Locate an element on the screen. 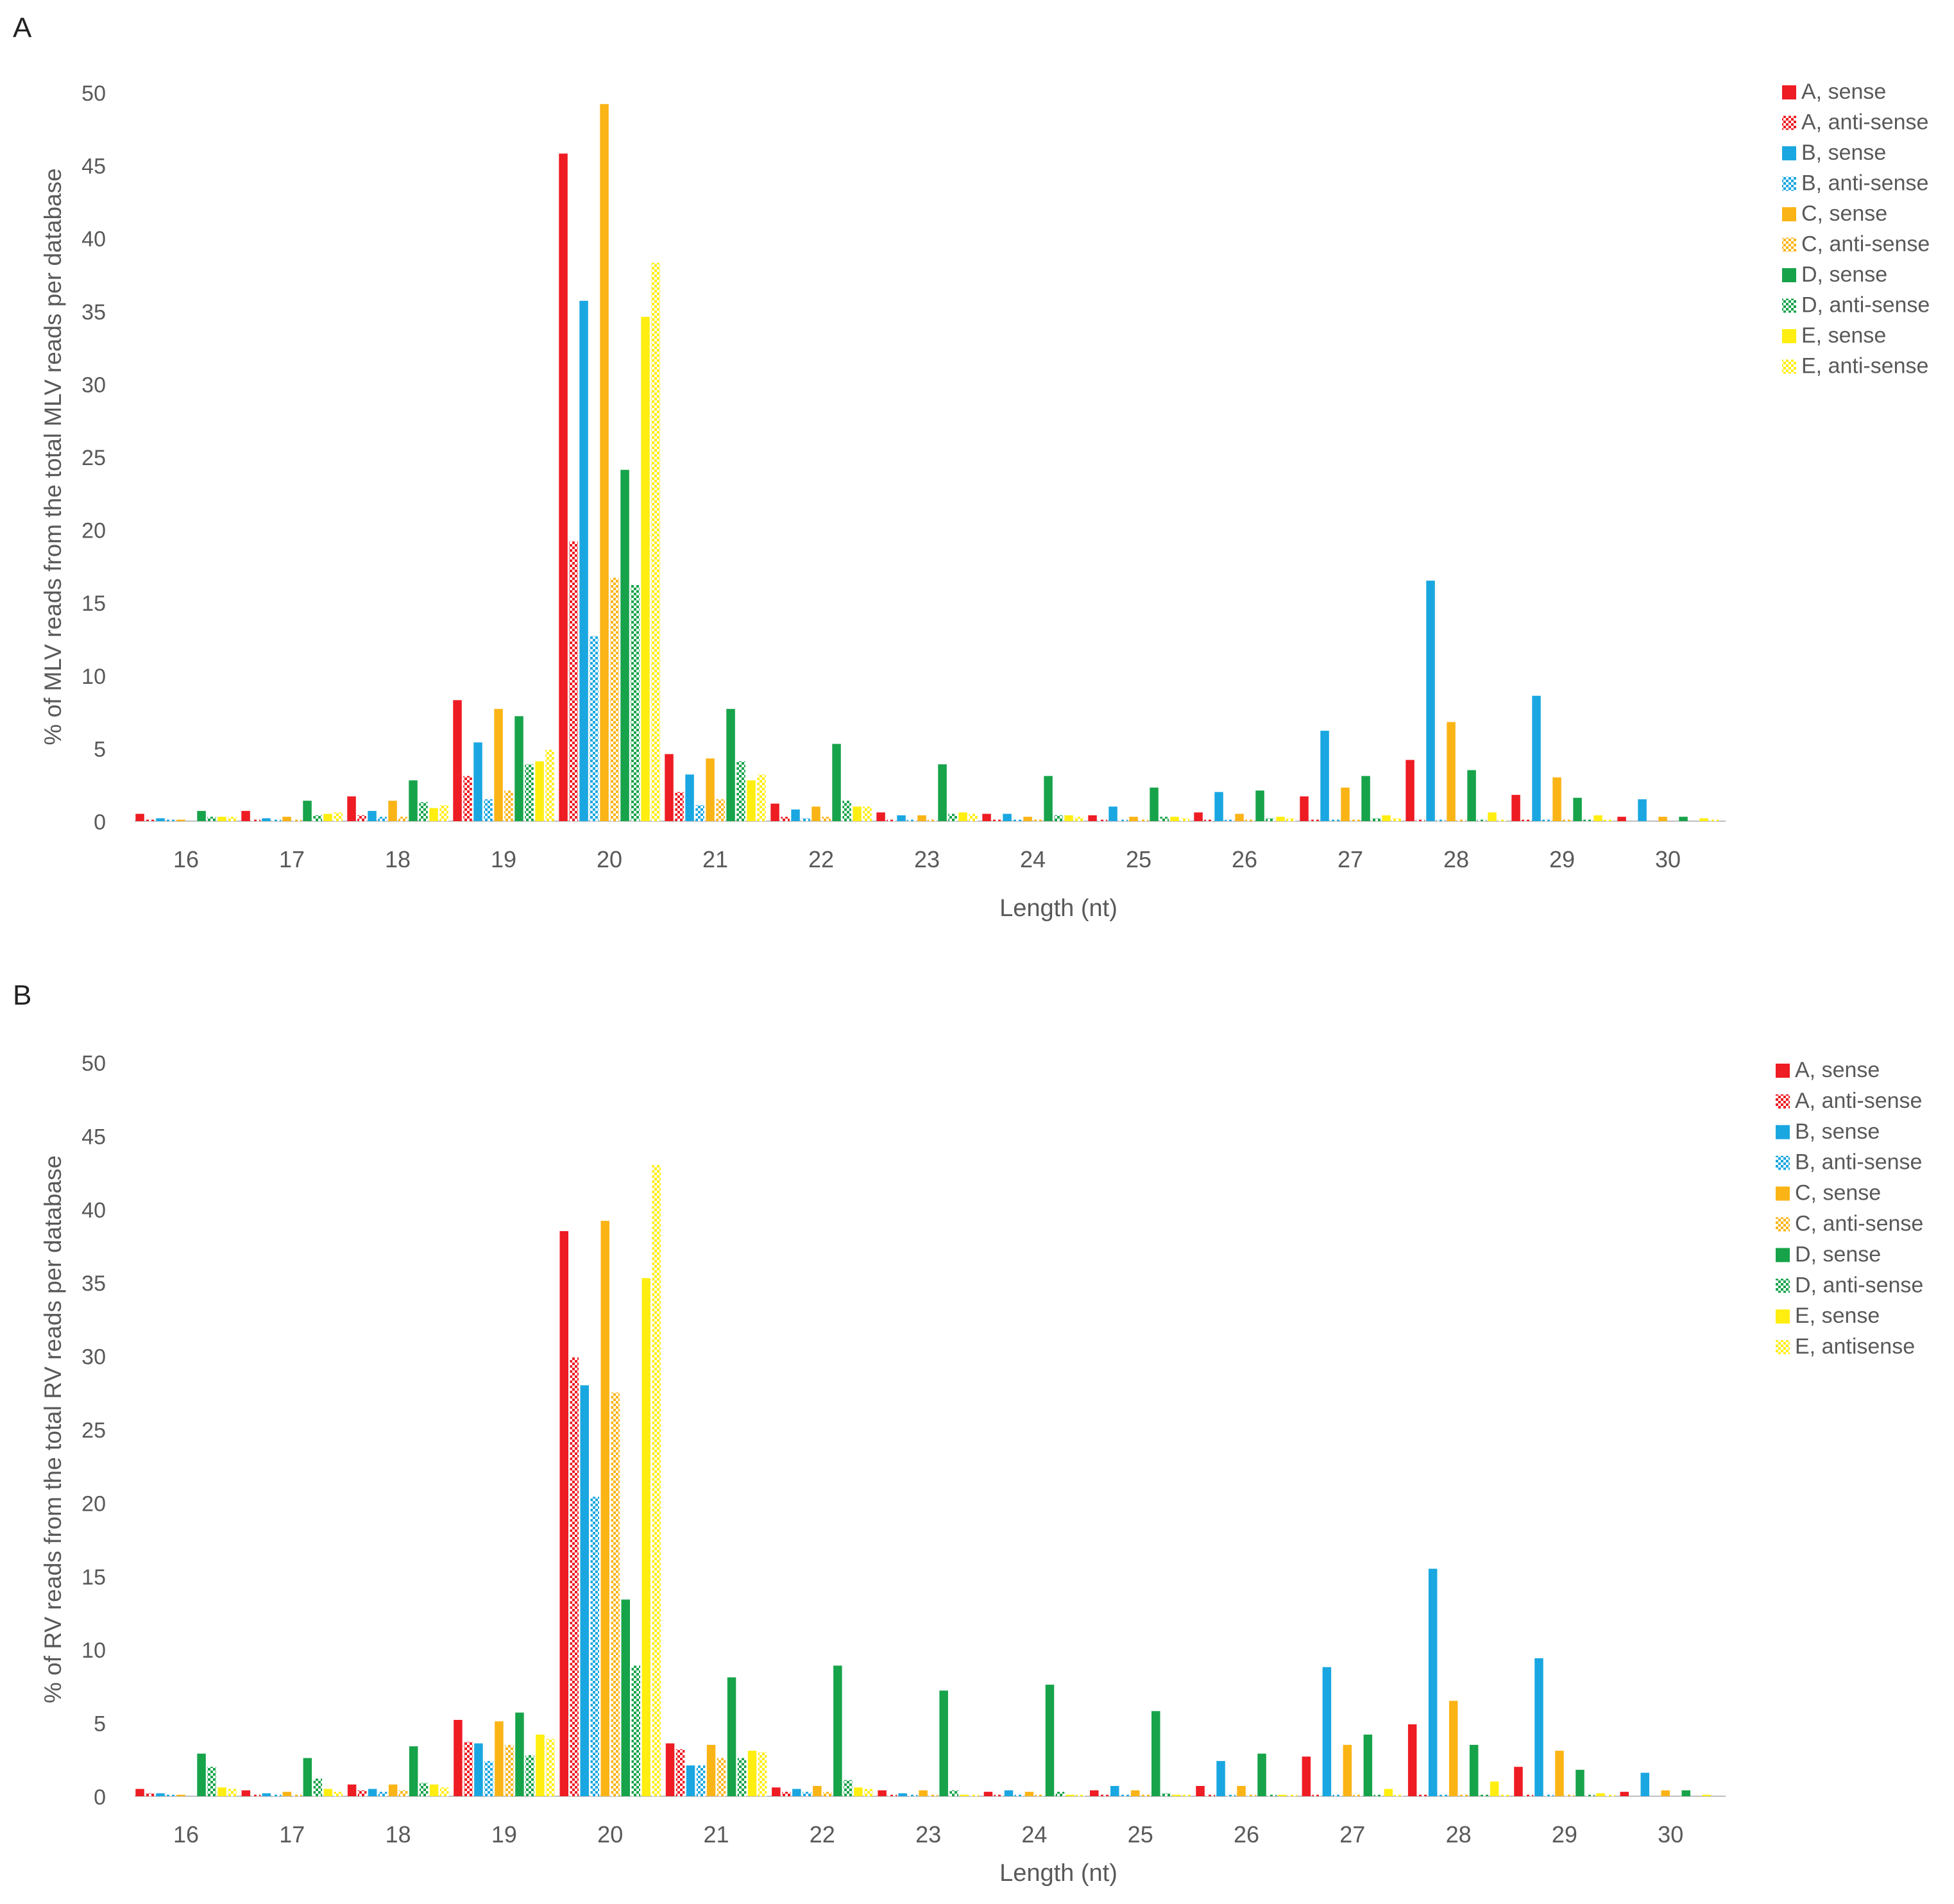 This screenshot has width=1954, height=1904. x-tick-label: 17 is located at coordinates (292, 859).